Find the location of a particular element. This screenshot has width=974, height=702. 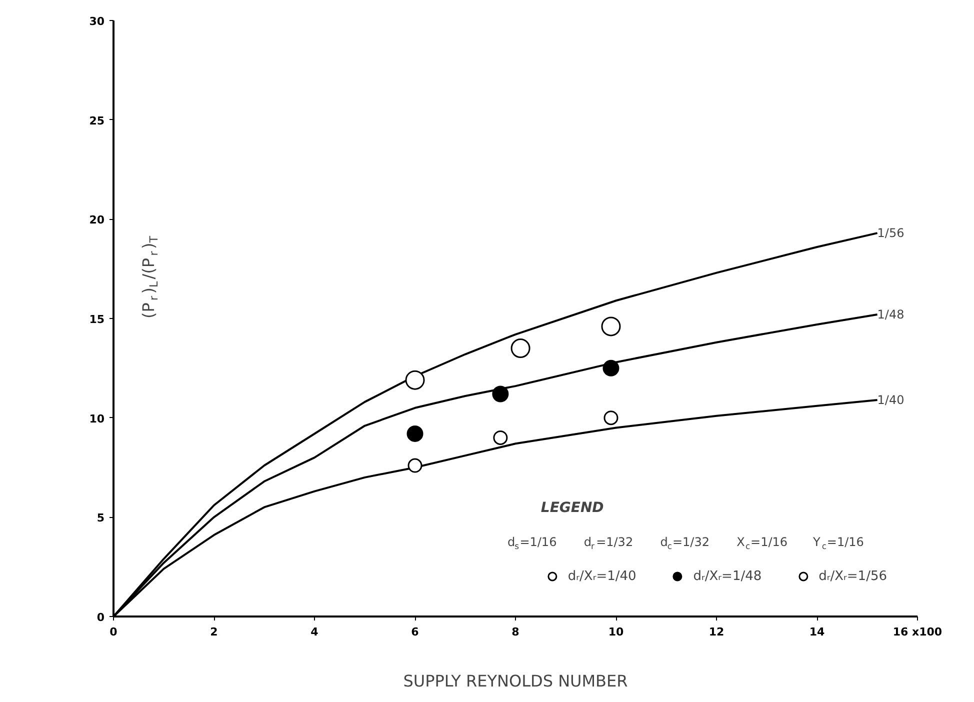

legend-label: dᵣ/Xᵣ=1/56 is located at coordinates (852, 576).